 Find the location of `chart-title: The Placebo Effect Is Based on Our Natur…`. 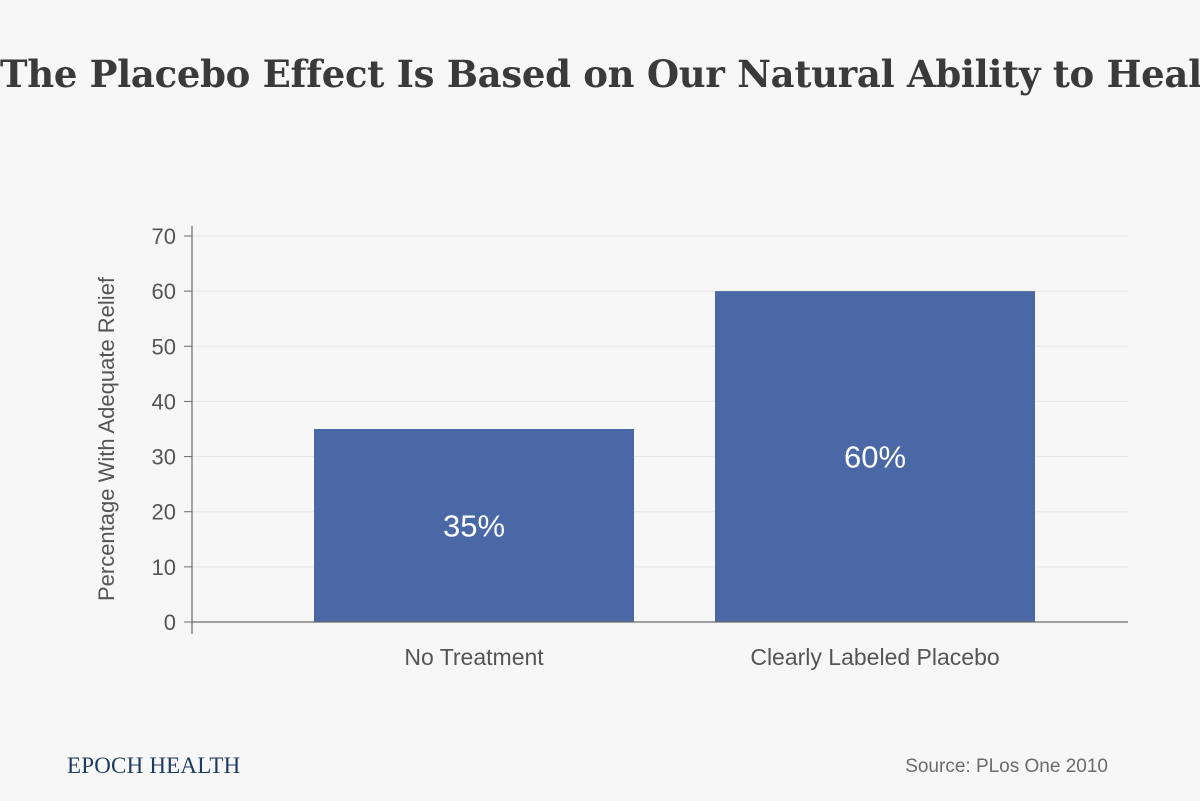

chart-title: The Placebo Effect Is Based on Our Natur… is located at coordinates (600, 74).